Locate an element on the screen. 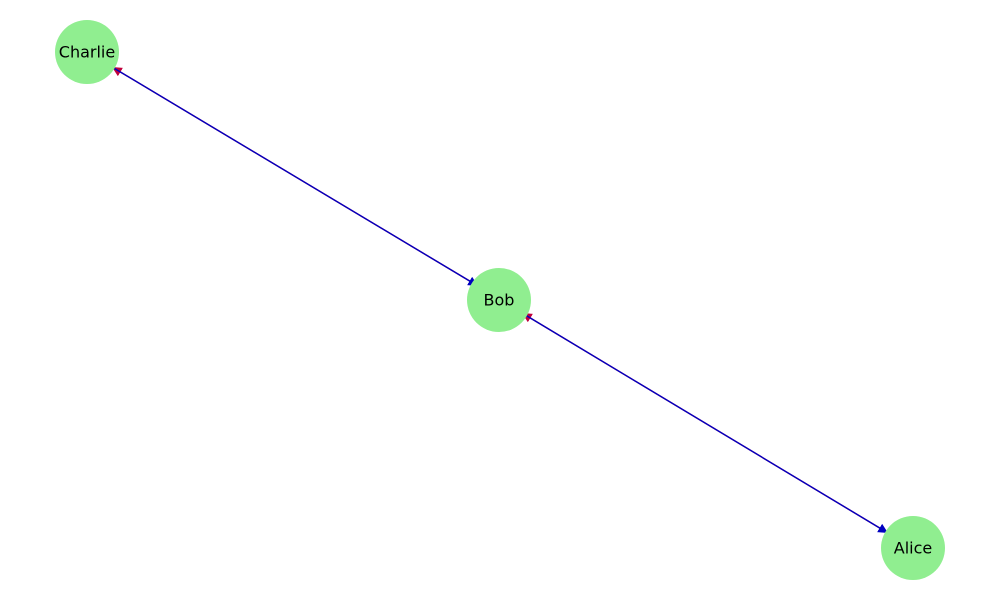  node-label: Alice is located at coordinates (913, 548).